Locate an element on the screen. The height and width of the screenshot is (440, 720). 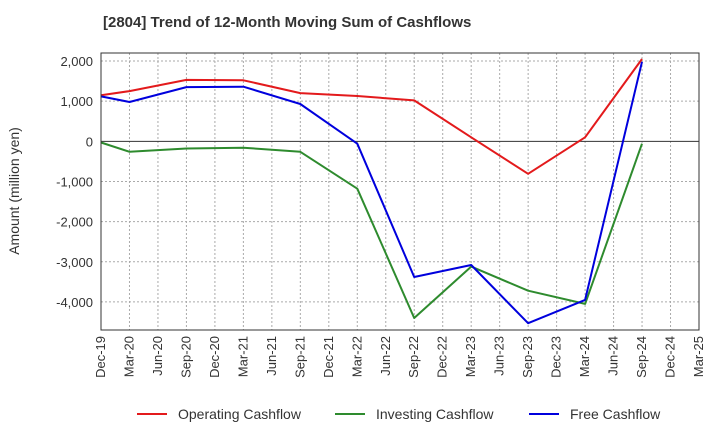
legend-label: Operating Cashflow is located at coordinates (240, 414).